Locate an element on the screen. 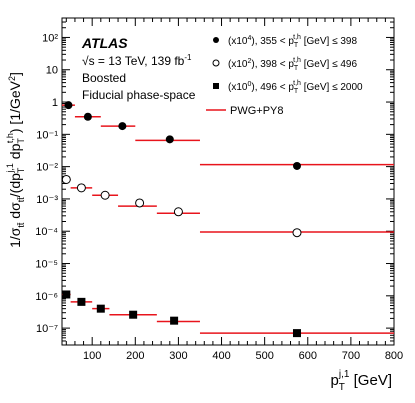 This screenshot has height=403, width=415. y-tick-label: 10⁻⁶ is located at coordinates (46, 297).